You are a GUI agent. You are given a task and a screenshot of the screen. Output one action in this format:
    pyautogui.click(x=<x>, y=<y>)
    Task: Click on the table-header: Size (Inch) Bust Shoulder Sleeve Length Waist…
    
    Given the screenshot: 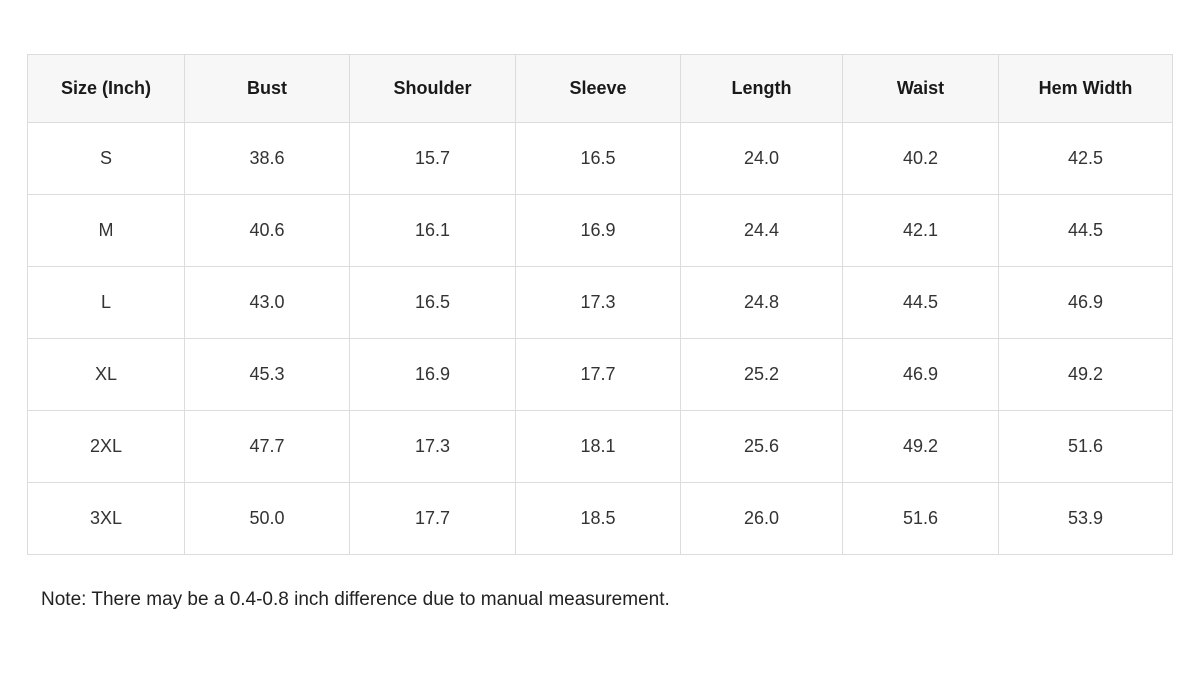 What is the action you would take?
    pyautogui.click(x=600, y=88)
    